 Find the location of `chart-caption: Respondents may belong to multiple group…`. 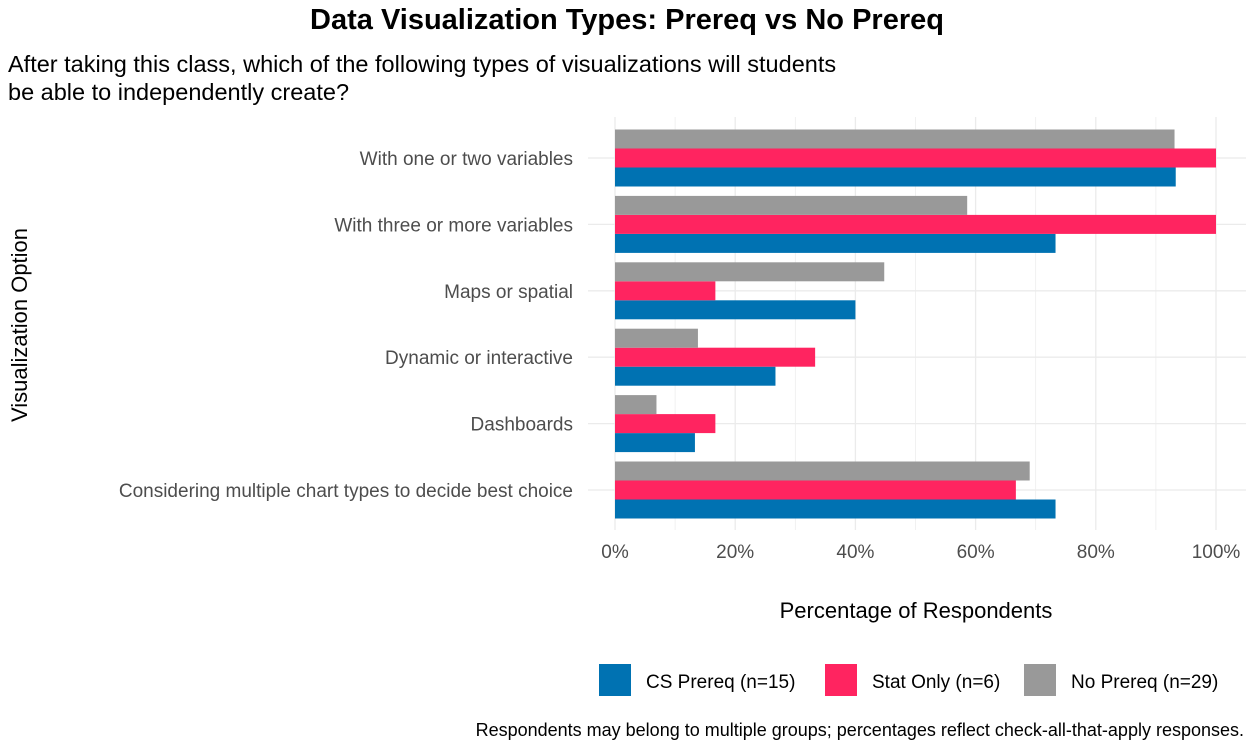

chart-caption: Respondents may belong to multiple group… is located at coordinates (859, 730).